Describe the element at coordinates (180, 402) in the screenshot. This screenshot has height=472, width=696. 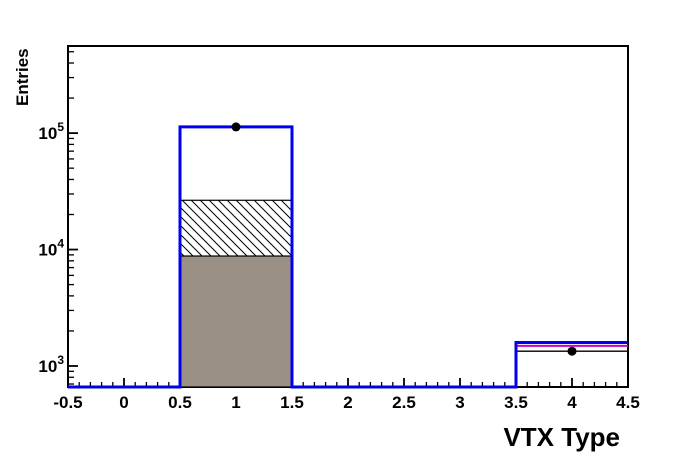
I see `x-tick-label: 0.5` at that location.